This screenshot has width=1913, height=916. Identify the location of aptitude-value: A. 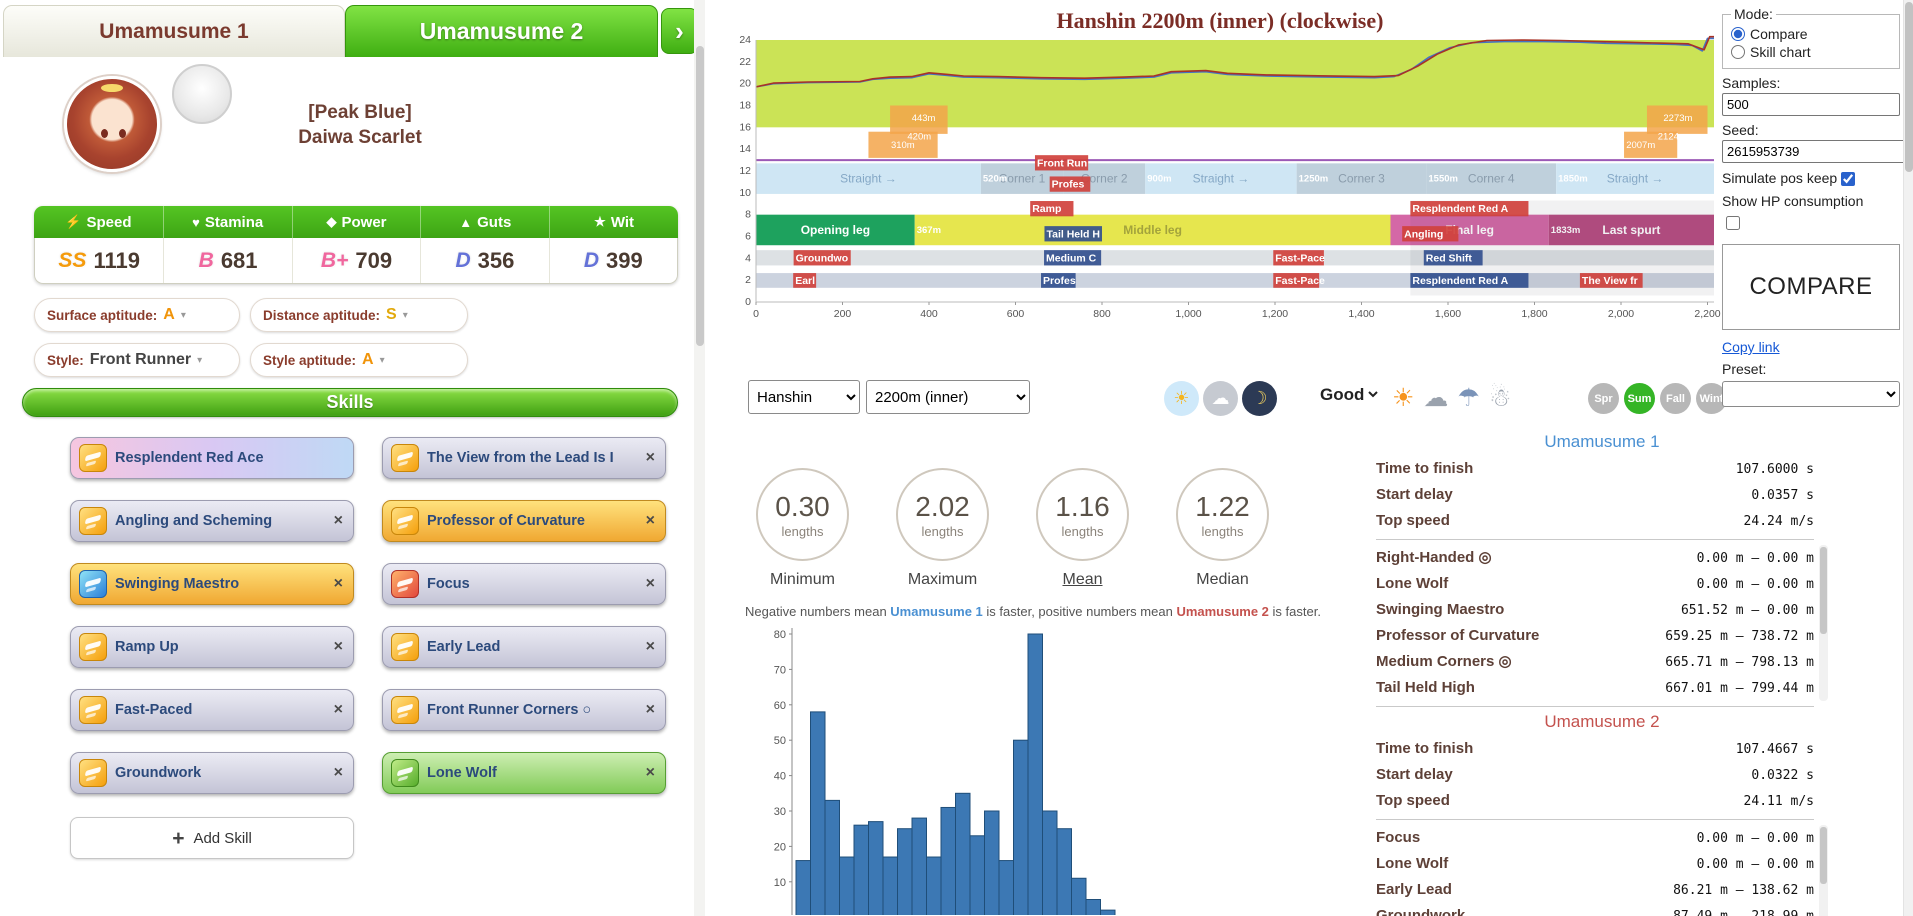
(368, 359).